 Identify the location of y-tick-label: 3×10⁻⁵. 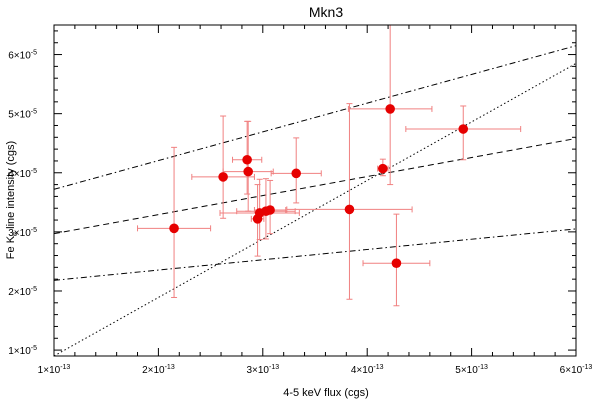
(22, 233).